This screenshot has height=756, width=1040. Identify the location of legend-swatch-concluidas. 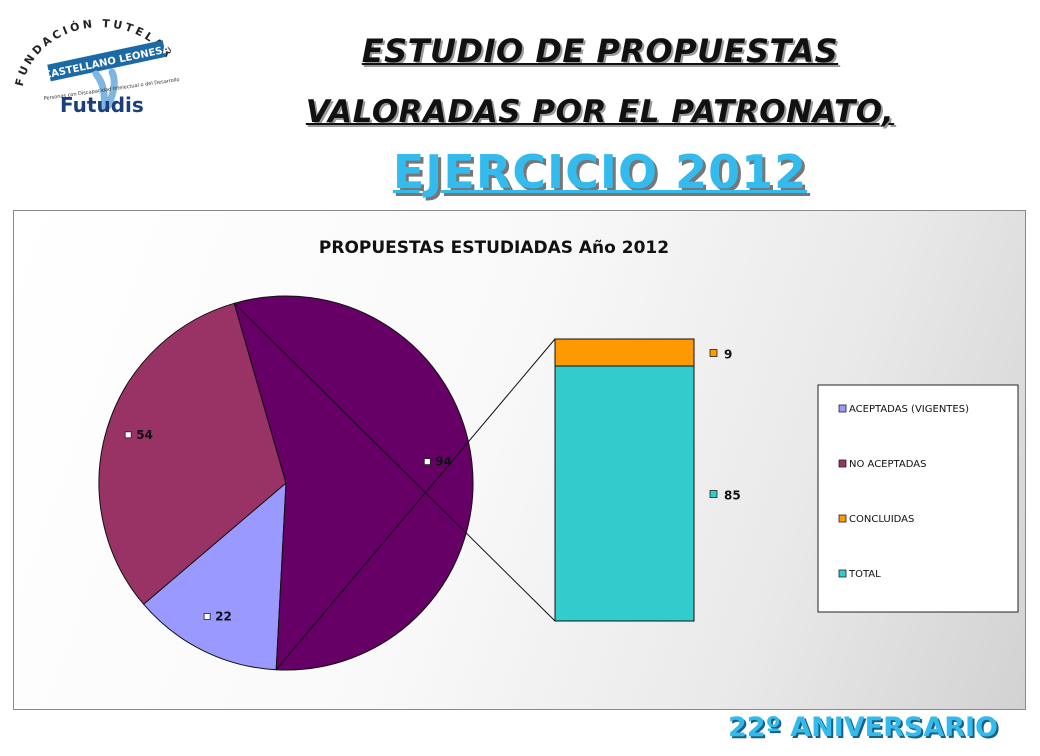
(842, 518).